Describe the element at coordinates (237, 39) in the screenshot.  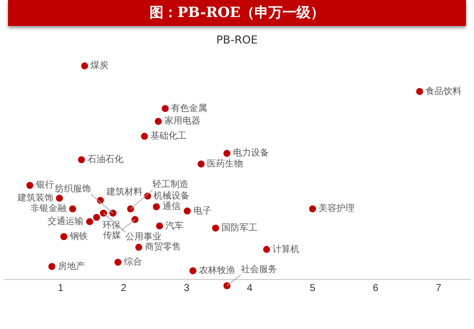
I see `chart-subtitle: PB-ROE` at that location.